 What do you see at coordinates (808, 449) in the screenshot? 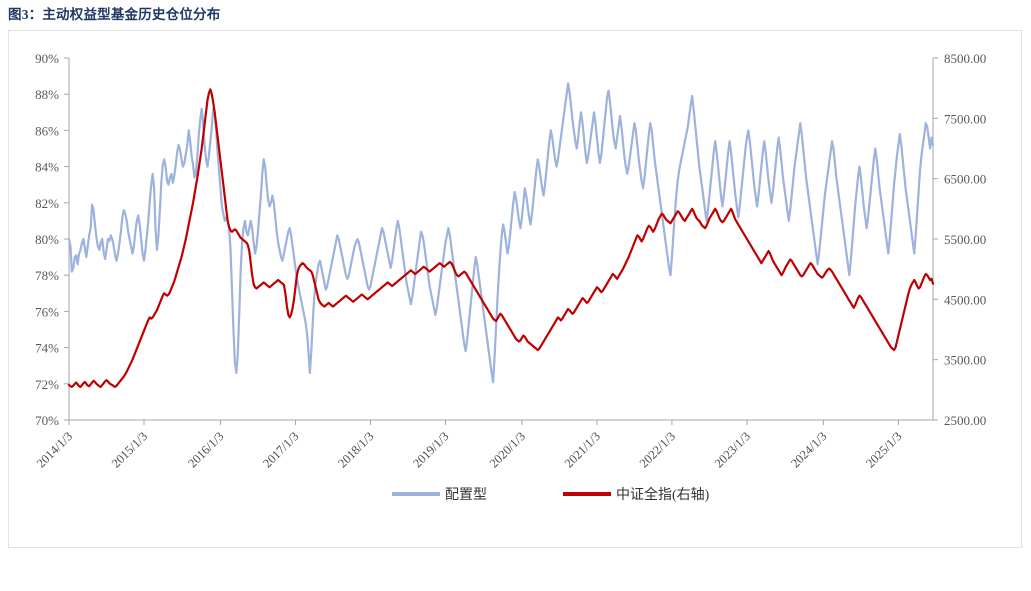
I see `x-axis-tick-label: 2024/1/3` at bounding box center [808, 449].